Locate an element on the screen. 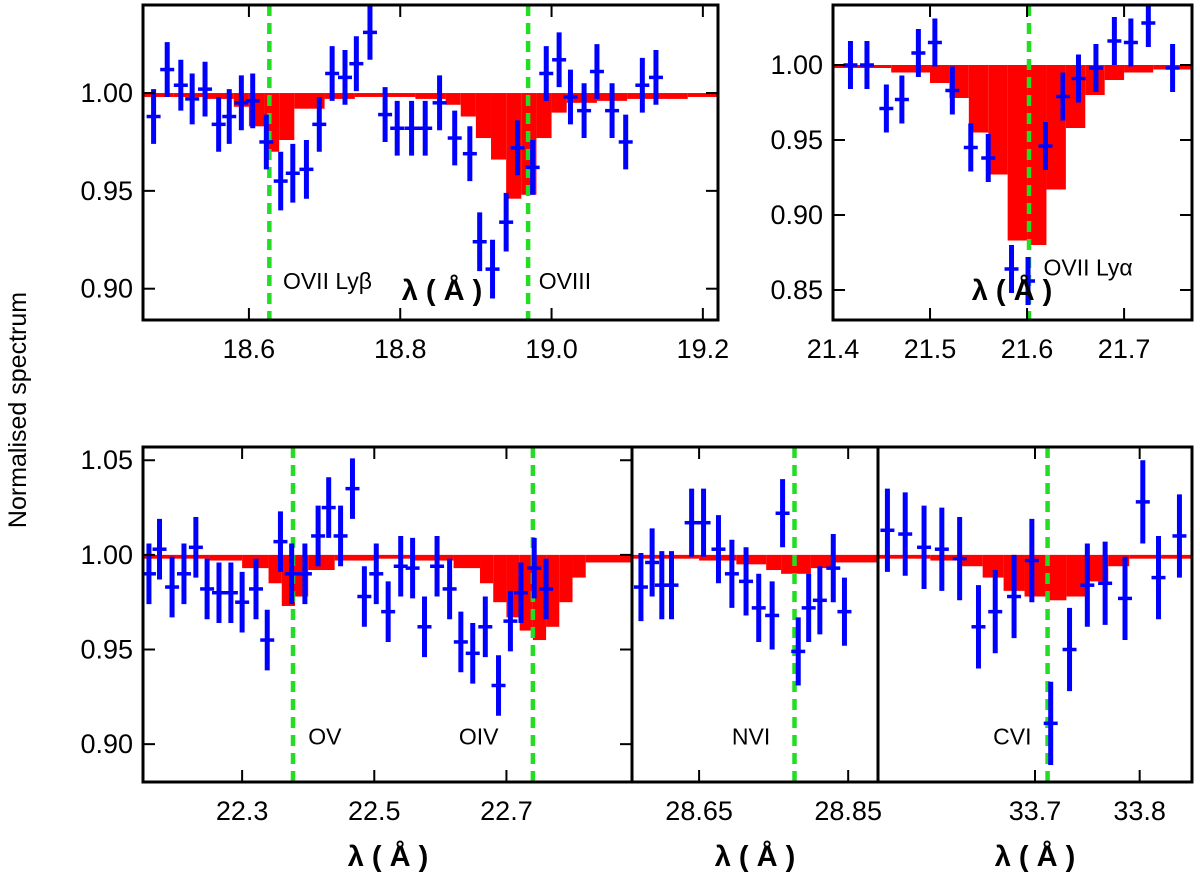 This screenshot has width=1200, height=885. x-tick-label: 33.7 is located at coordinates (1035, 811).